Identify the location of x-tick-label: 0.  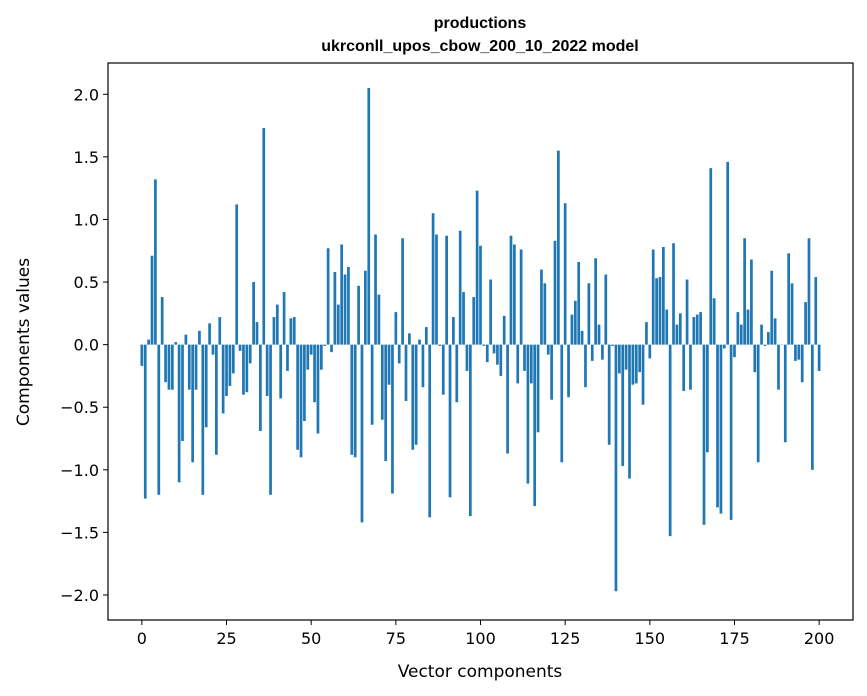
(142, 638).